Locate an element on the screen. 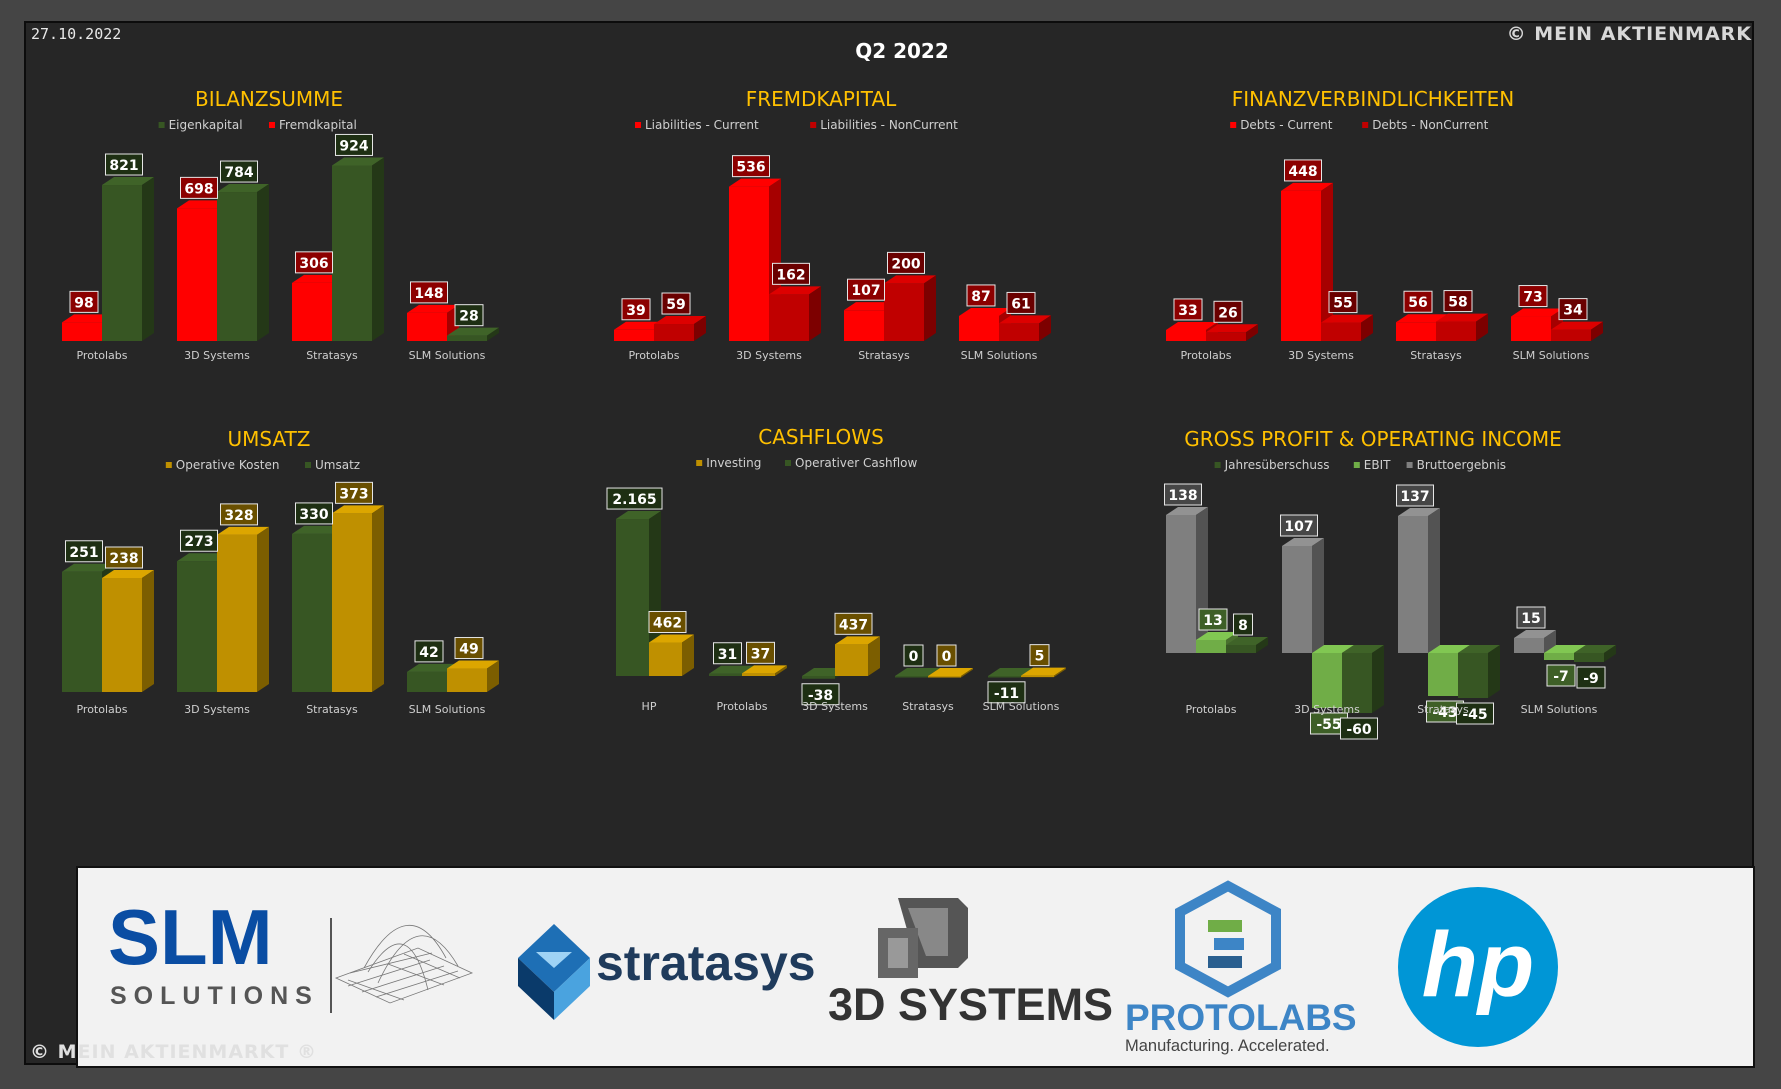  svg-text: -7 is located at coordinates (1561, 677).